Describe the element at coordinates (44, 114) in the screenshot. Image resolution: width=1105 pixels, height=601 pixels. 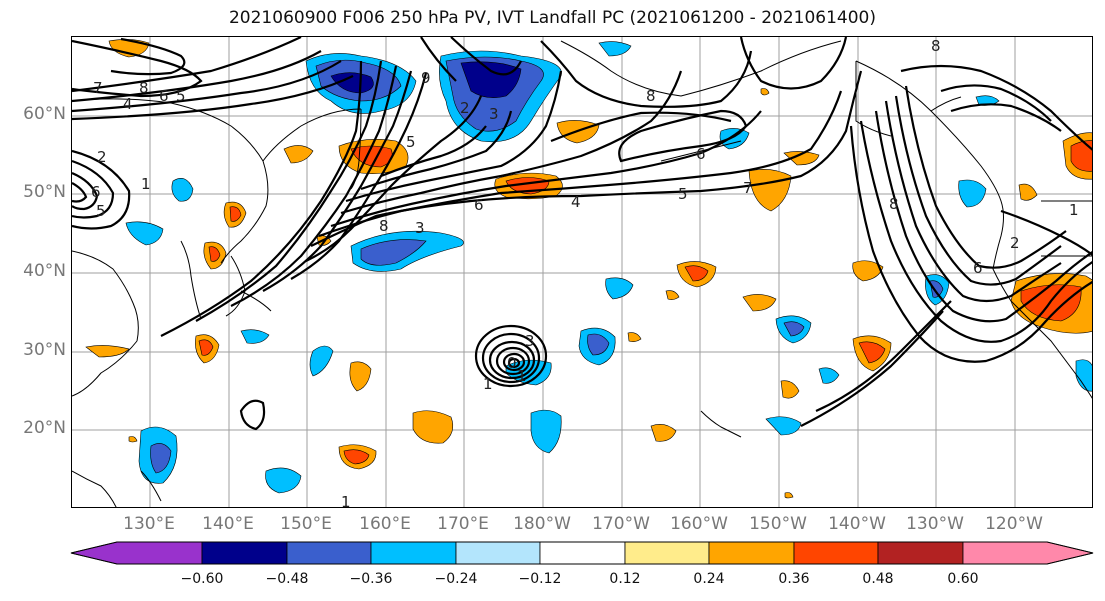
I see `lat-label-60n: 60°N` at that location.